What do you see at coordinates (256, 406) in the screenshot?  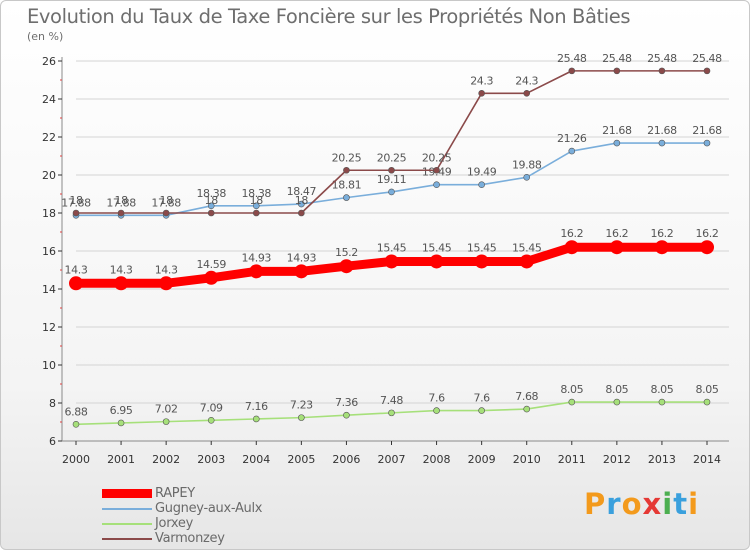 I see `data-label: 7.16` at bounding box center [256, 406].